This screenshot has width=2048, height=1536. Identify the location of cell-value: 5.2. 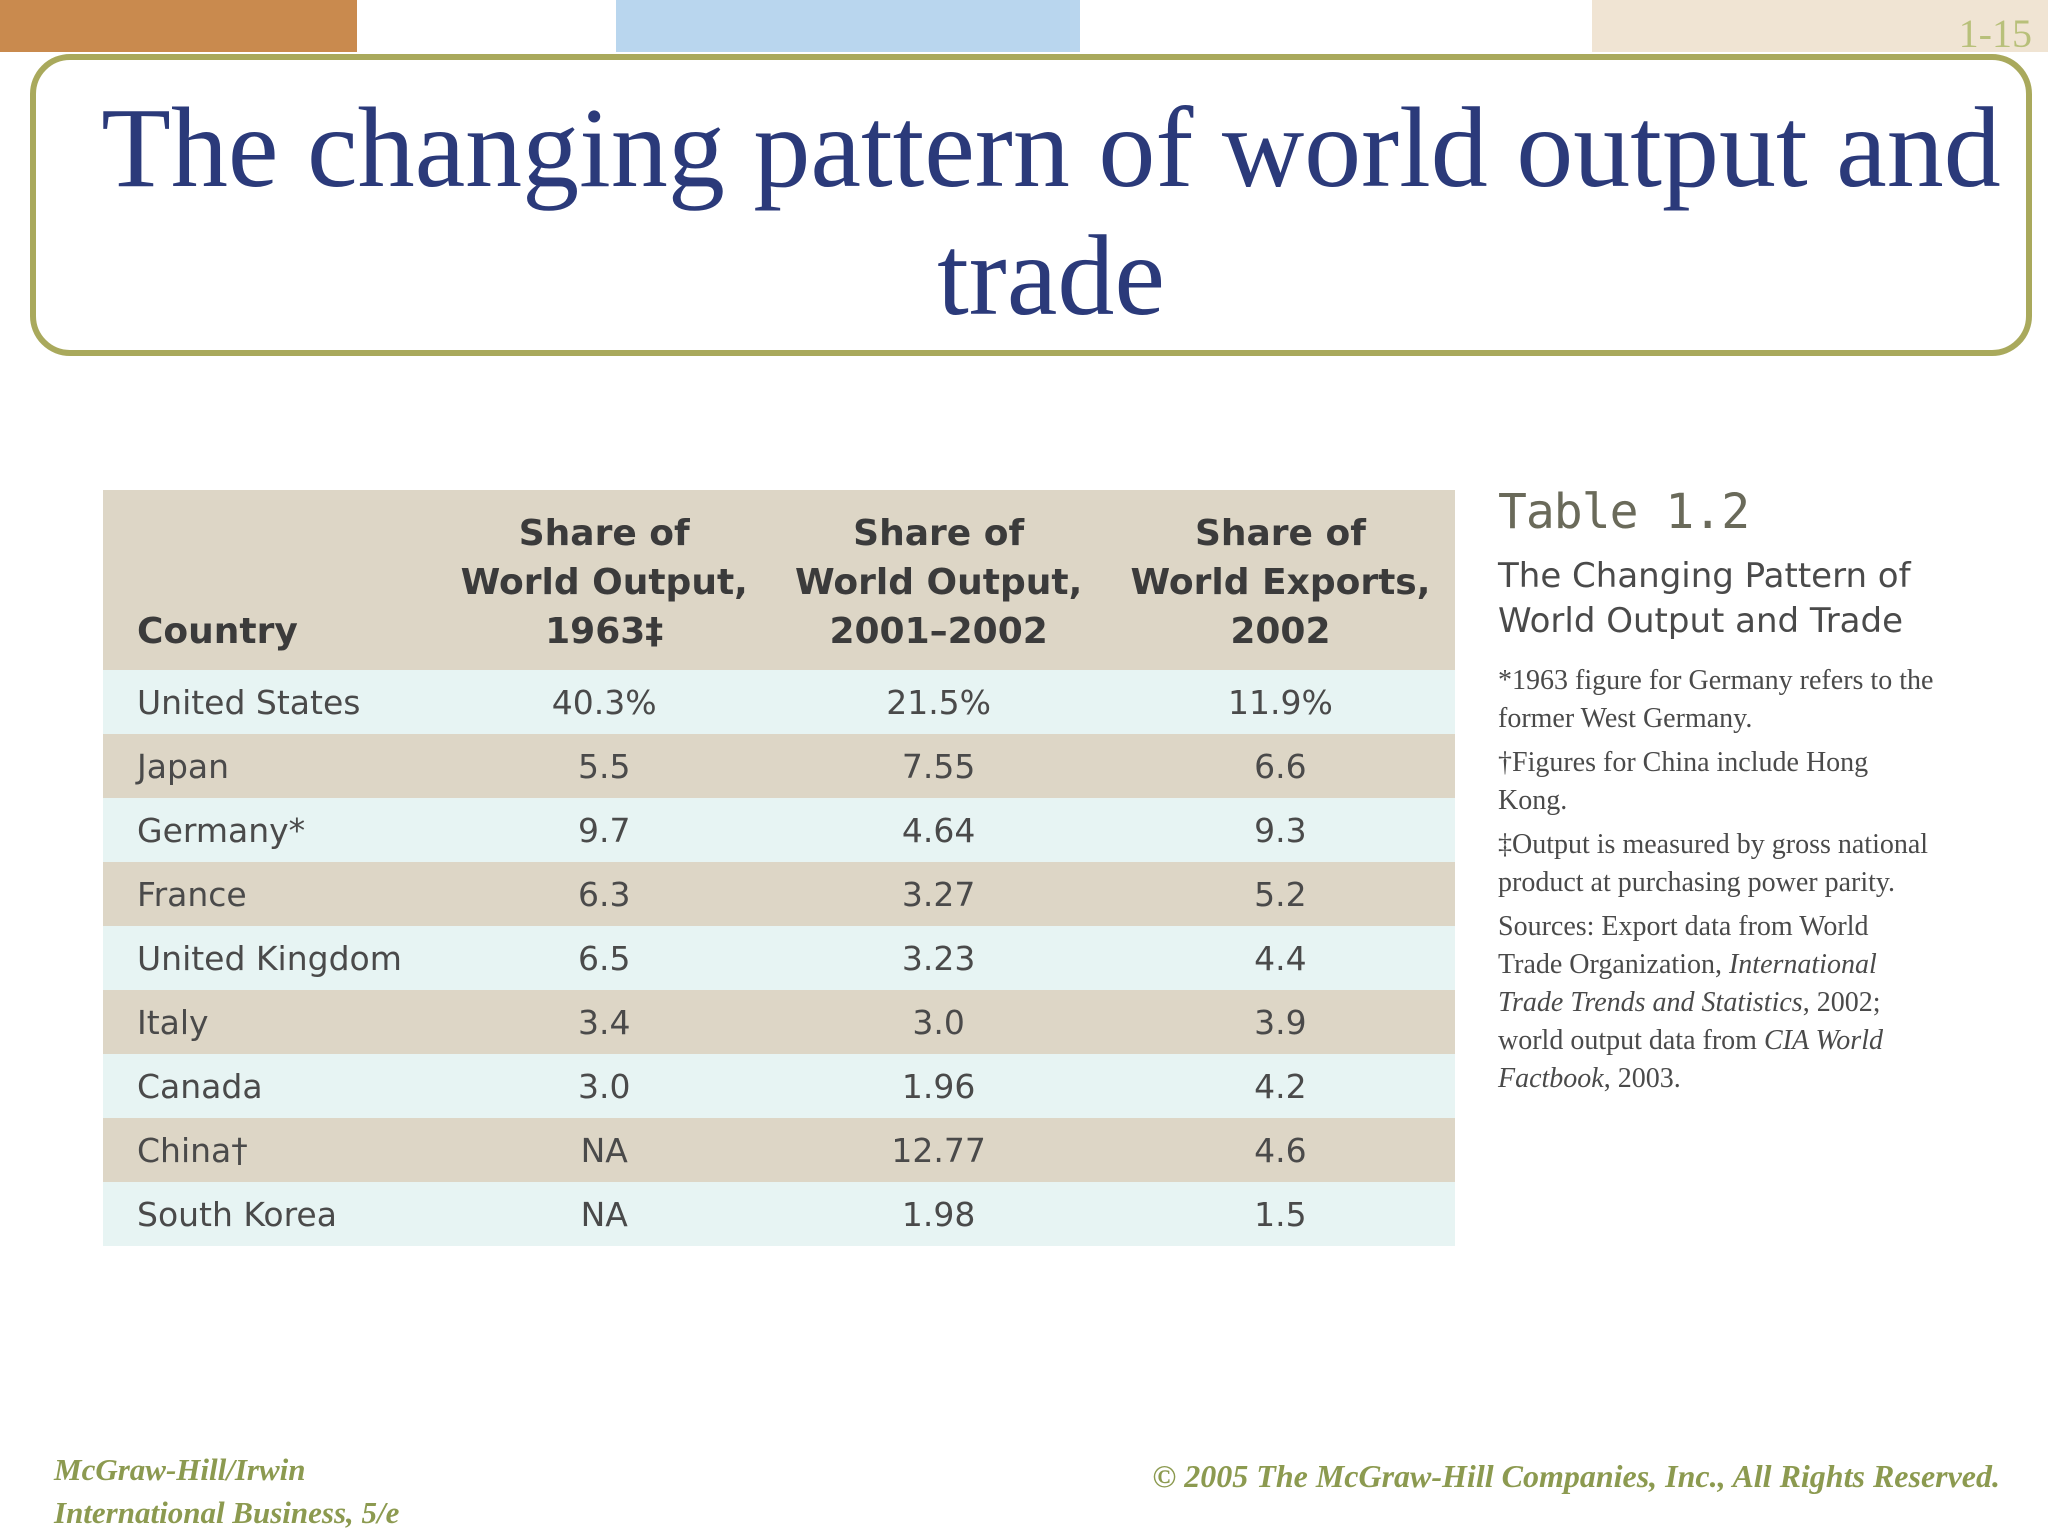
(1280, 894).